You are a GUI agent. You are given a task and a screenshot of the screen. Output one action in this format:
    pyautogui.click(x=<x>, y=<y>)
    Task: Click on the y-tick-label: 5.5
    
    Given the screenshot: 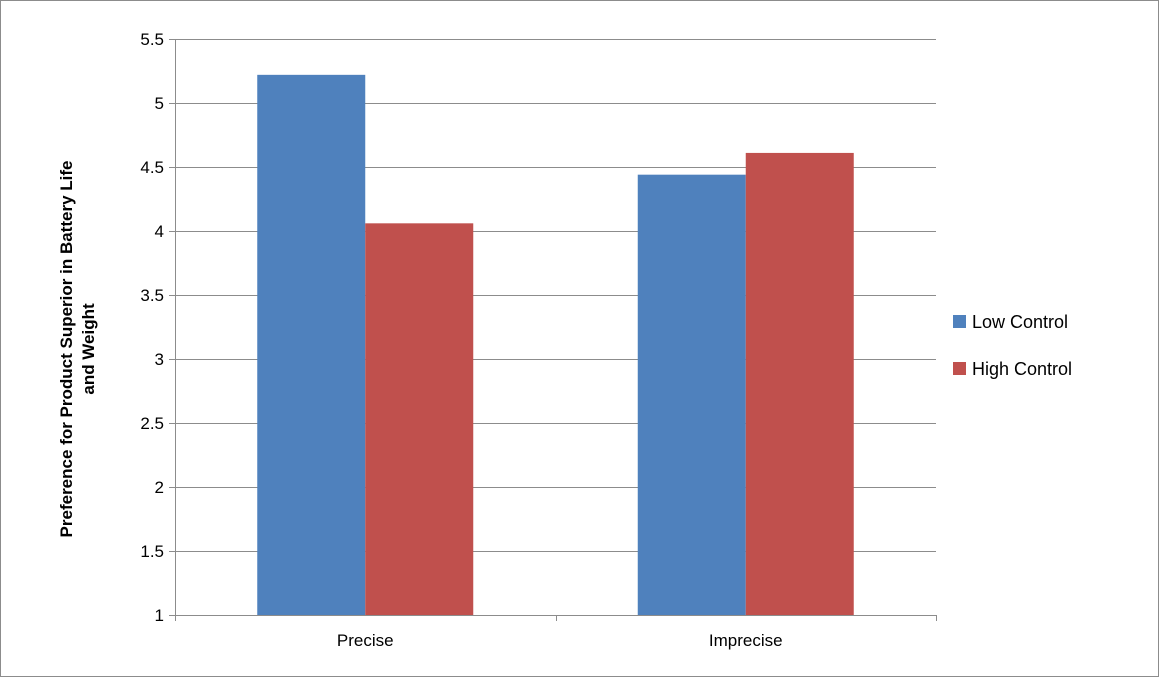 What is the action you would take?
    pyautogui.click(x=152, y=39)
    